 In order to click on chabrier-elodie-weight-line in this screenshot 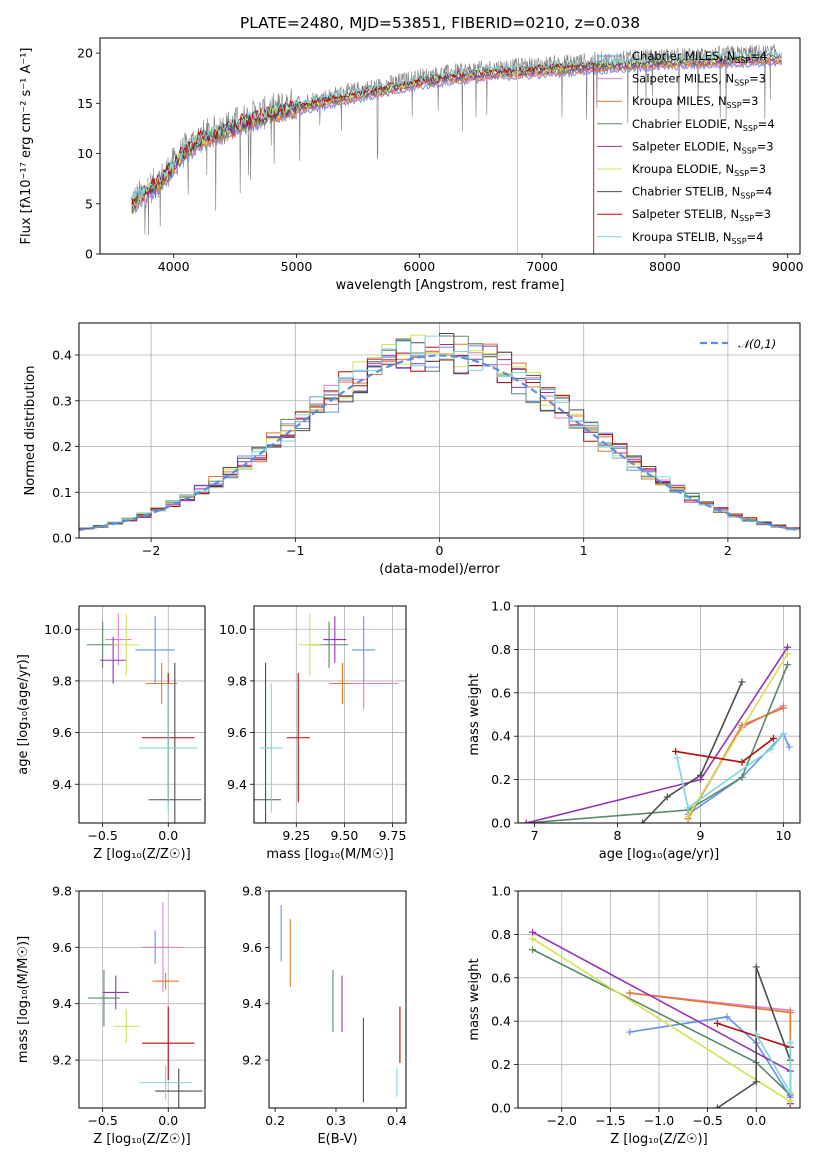, I will do `click(661, 1022)`.